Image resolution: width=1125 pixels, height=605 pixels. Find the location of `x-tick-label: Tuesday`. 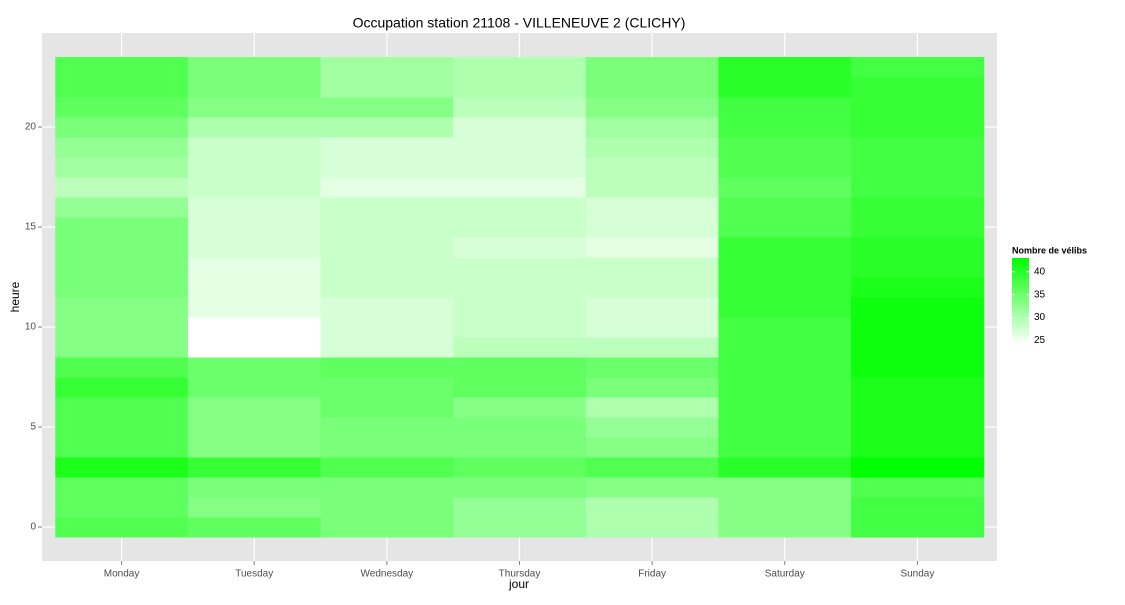

x-tick-label: Tuesday is located at coordinates (254, 574).